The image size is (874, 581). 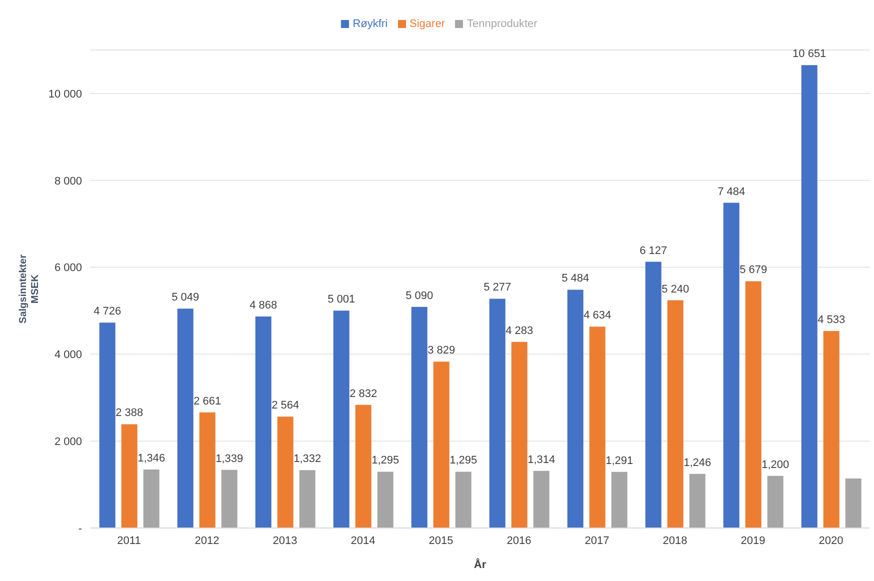 What do you see at coordinates (129, 540) in the screenshot?
I see `x-tick-label: 2011` at bounding box center [129, 540].